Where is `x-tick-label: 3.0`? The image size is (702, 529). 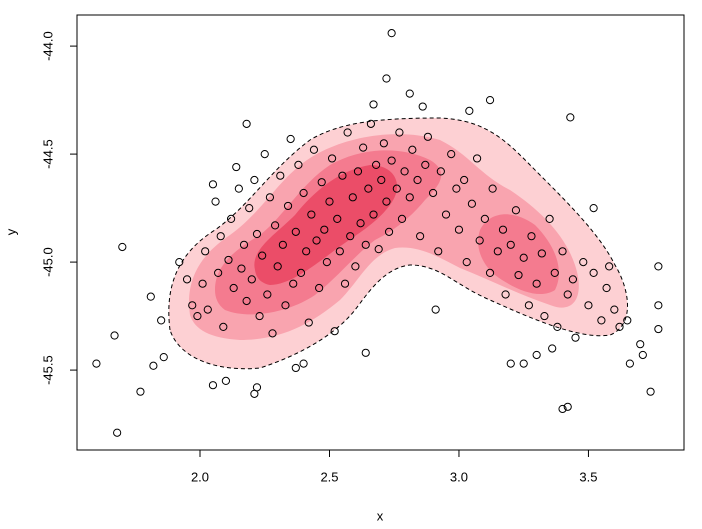 x-tick-label: 3.0 is located at coordinates (459, 476).